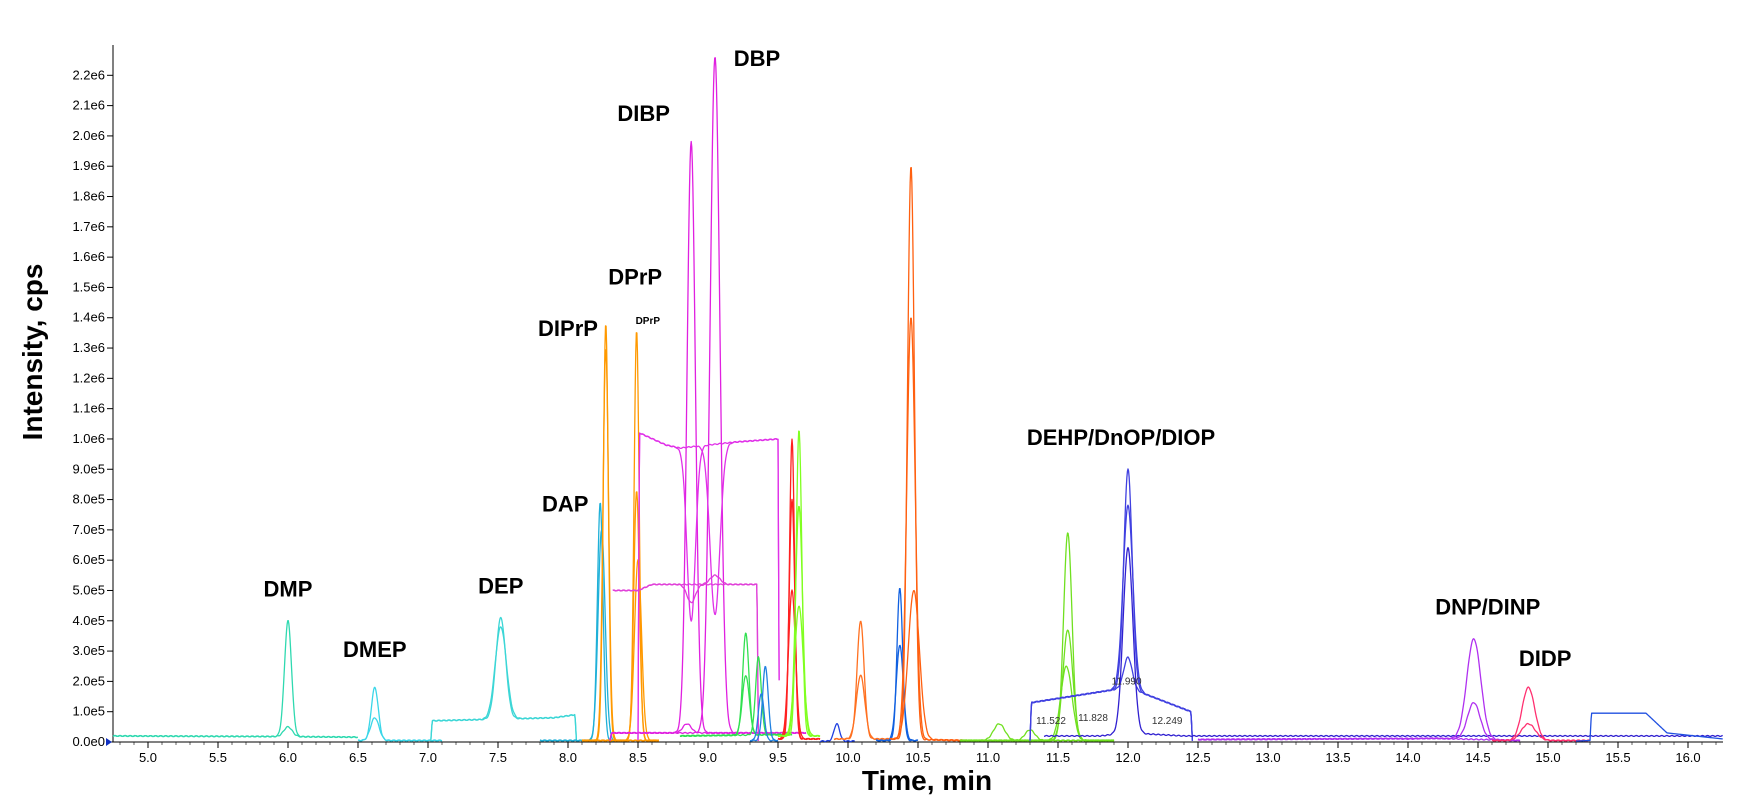 This screenshot has height=811, width=1740. I want to click on x-tick-label: 16.0, so click(1687, 757).